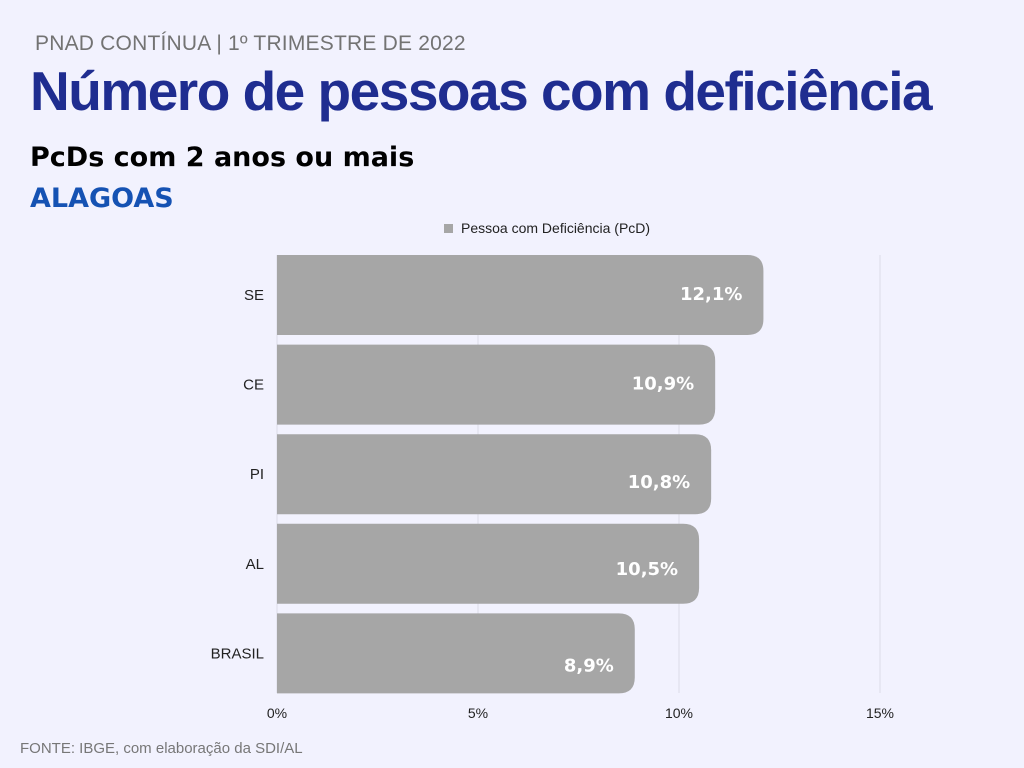  I want to click on page-title: Número de pessoas com deficiência, so click(481, 91).